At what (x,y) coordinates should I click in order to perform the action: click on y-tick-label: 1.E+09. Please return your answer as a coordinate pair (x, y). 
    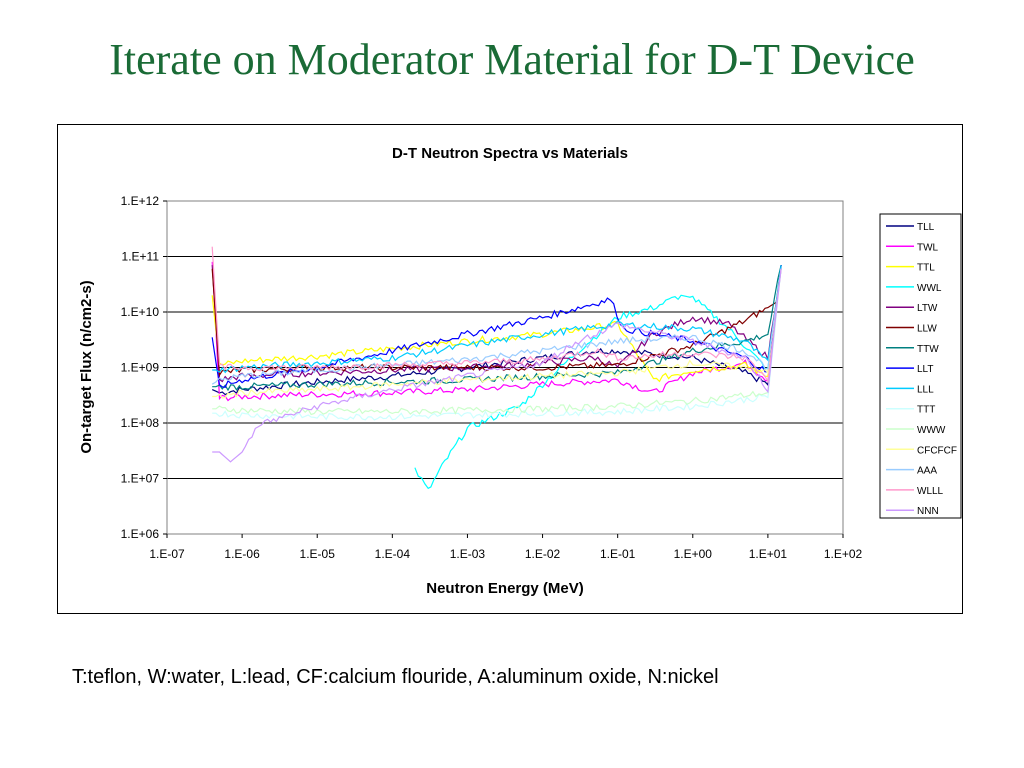
    Looking at the image, I should click on (140, 368).